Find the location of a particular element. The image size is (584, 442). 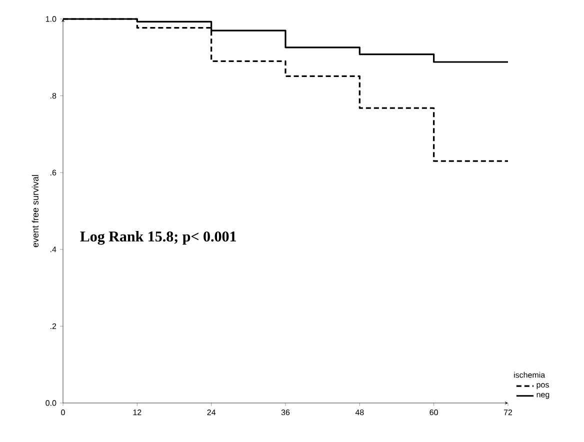

x-tick-label: 36 is located at coordinates (285, 413).